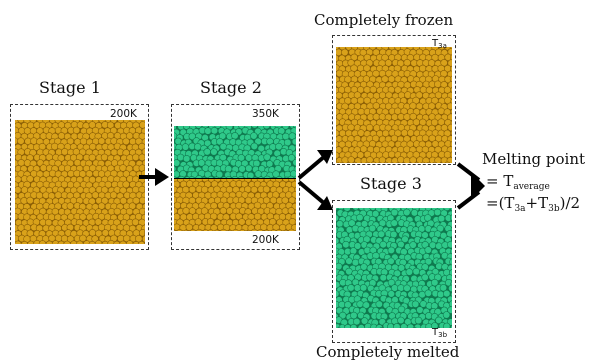 The height and width of the screenshot is (363, 605). What do you see at coordinates (443, 335) in the screenshot?
I see `t3b-sub: 3b` at bounding box center [443, 335].